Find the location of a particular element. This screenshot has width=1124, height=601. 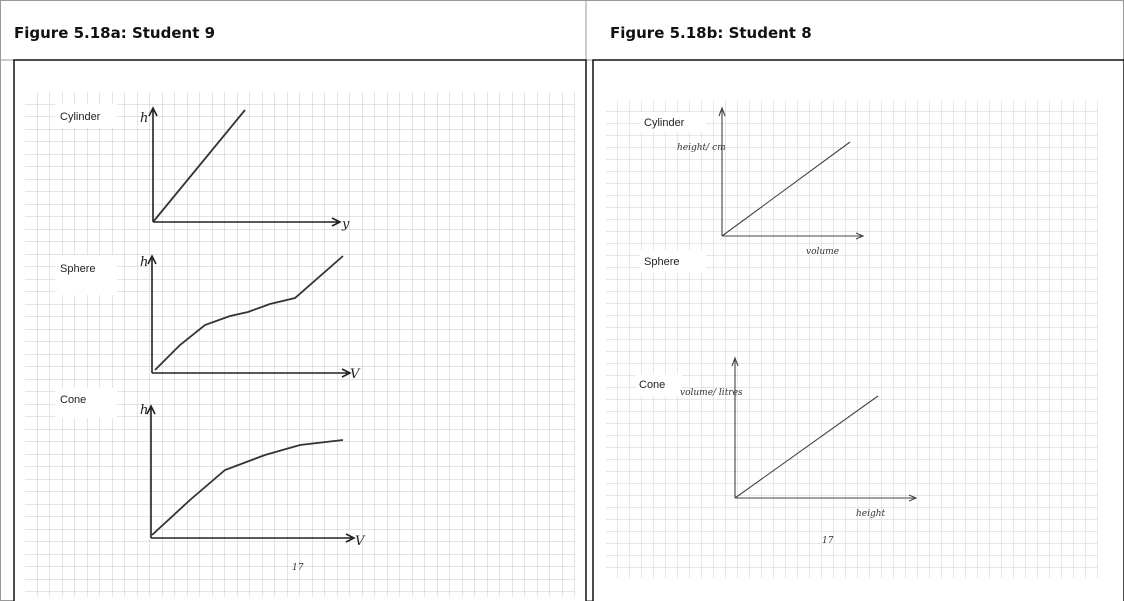

axis-label: y is located at coordinates (345, 224).